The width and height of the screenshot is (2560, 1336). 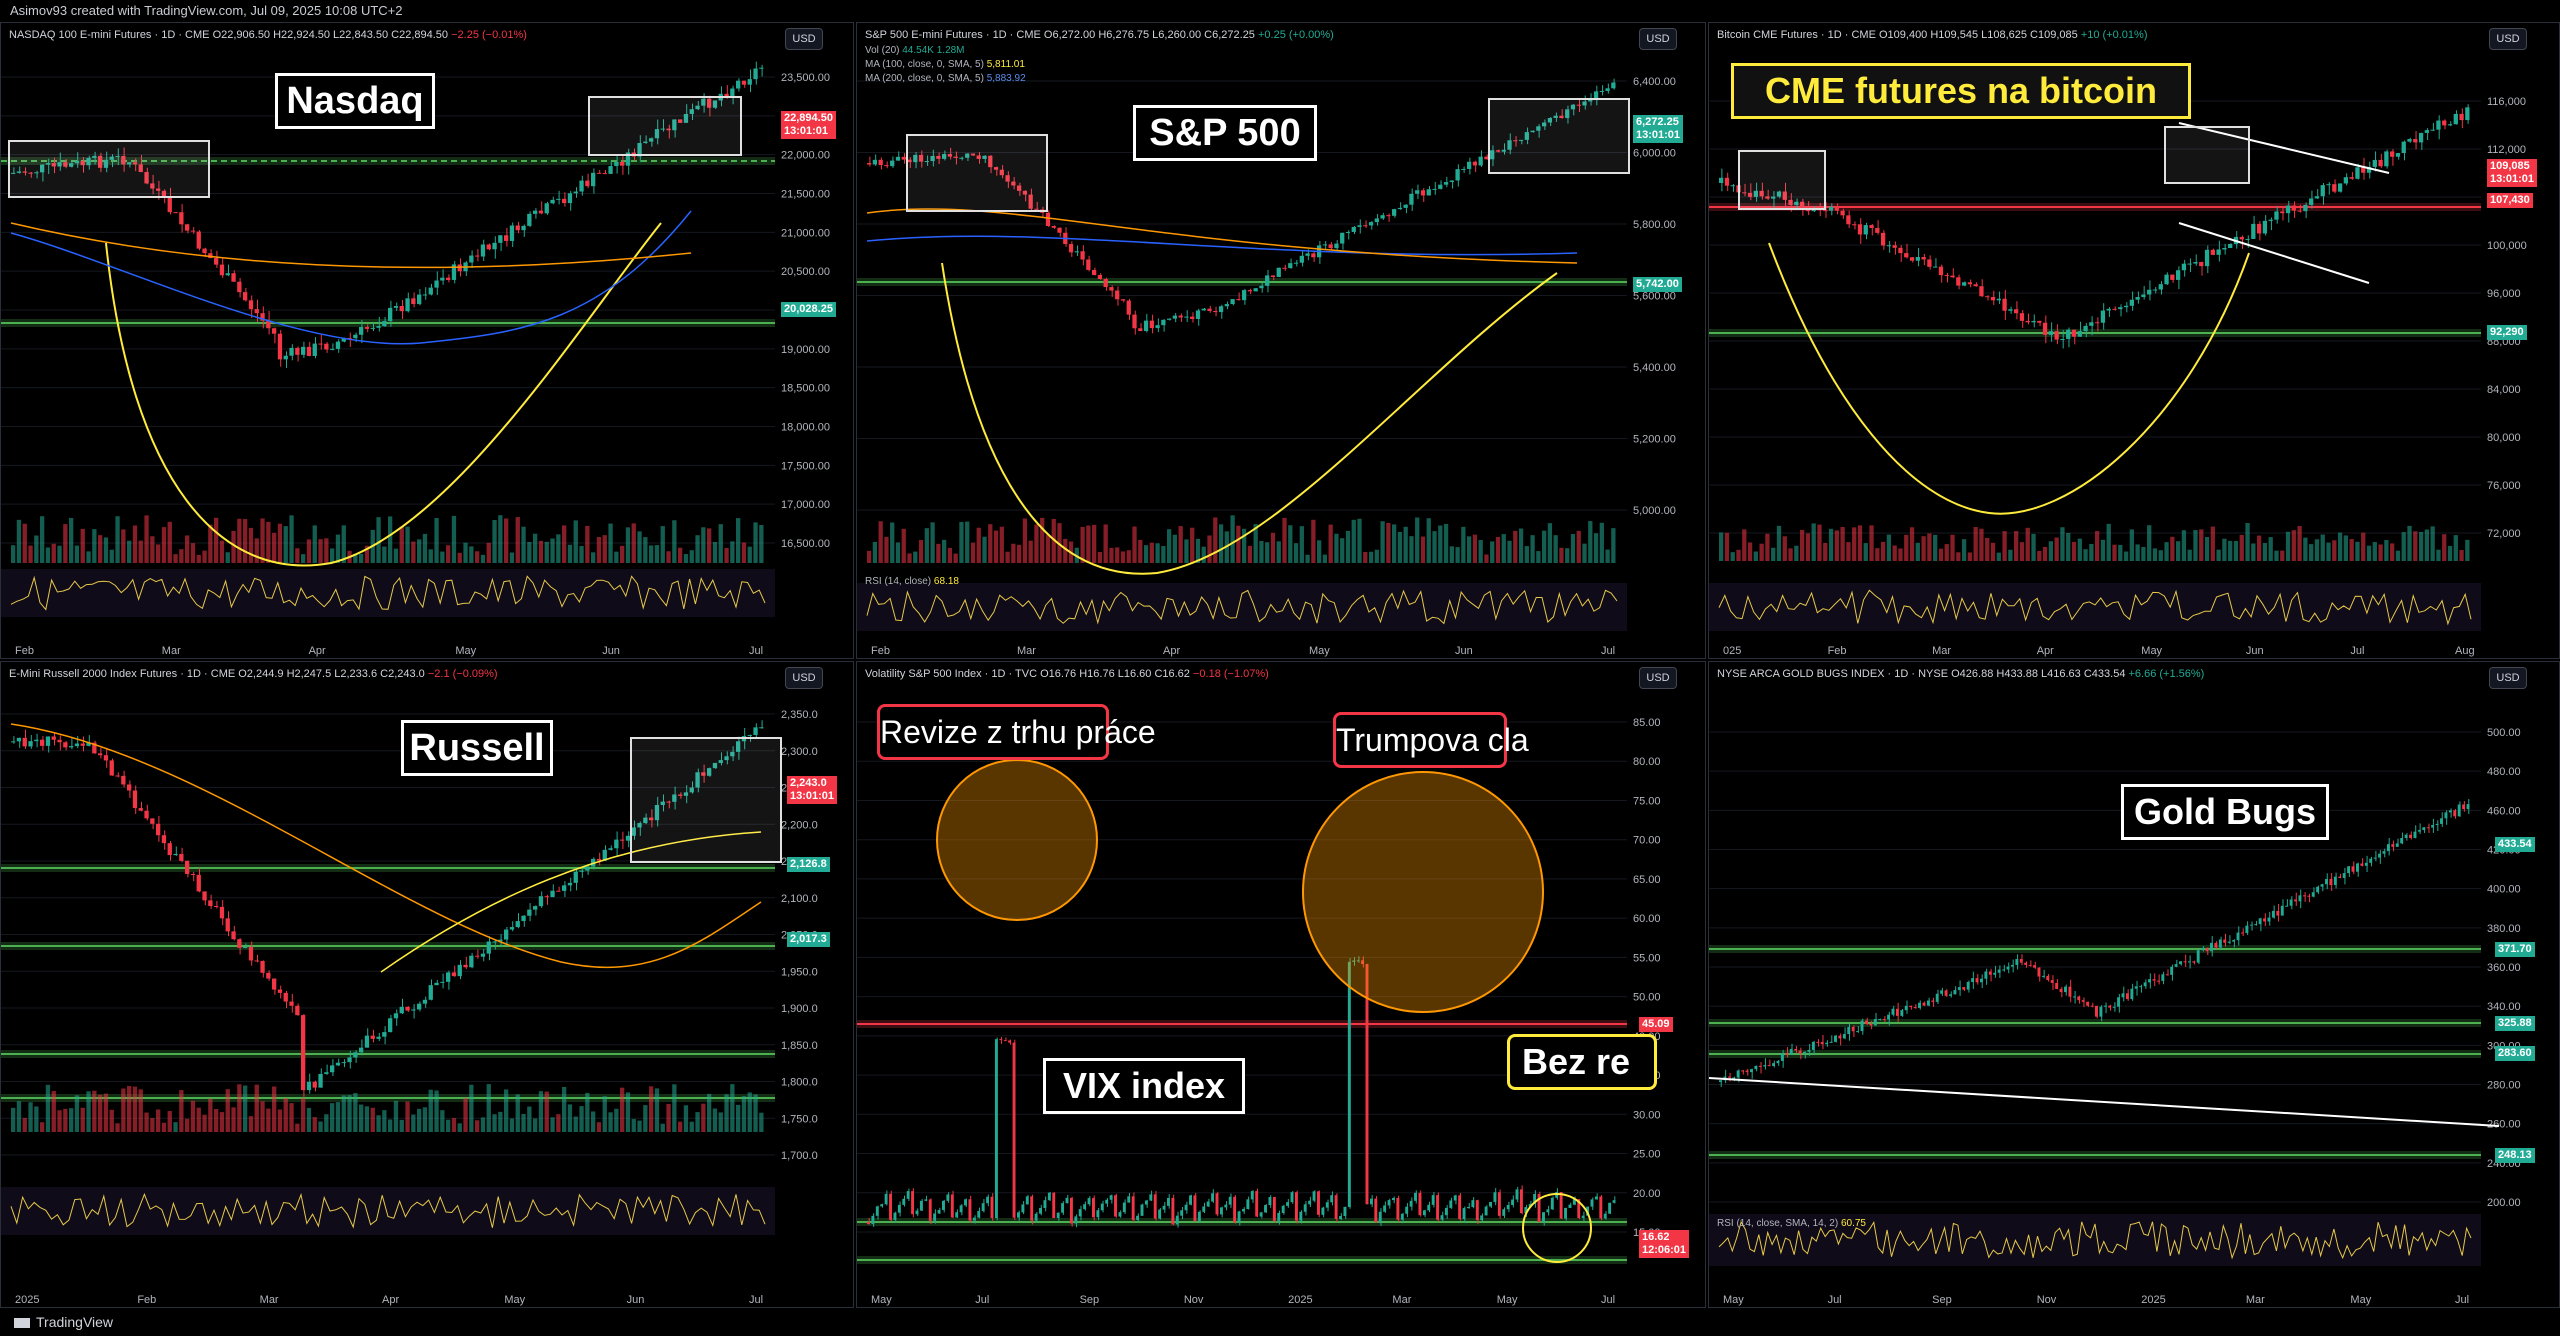 I want to click on y-axis-label: 2,350.0, so click(x=799, y=715).